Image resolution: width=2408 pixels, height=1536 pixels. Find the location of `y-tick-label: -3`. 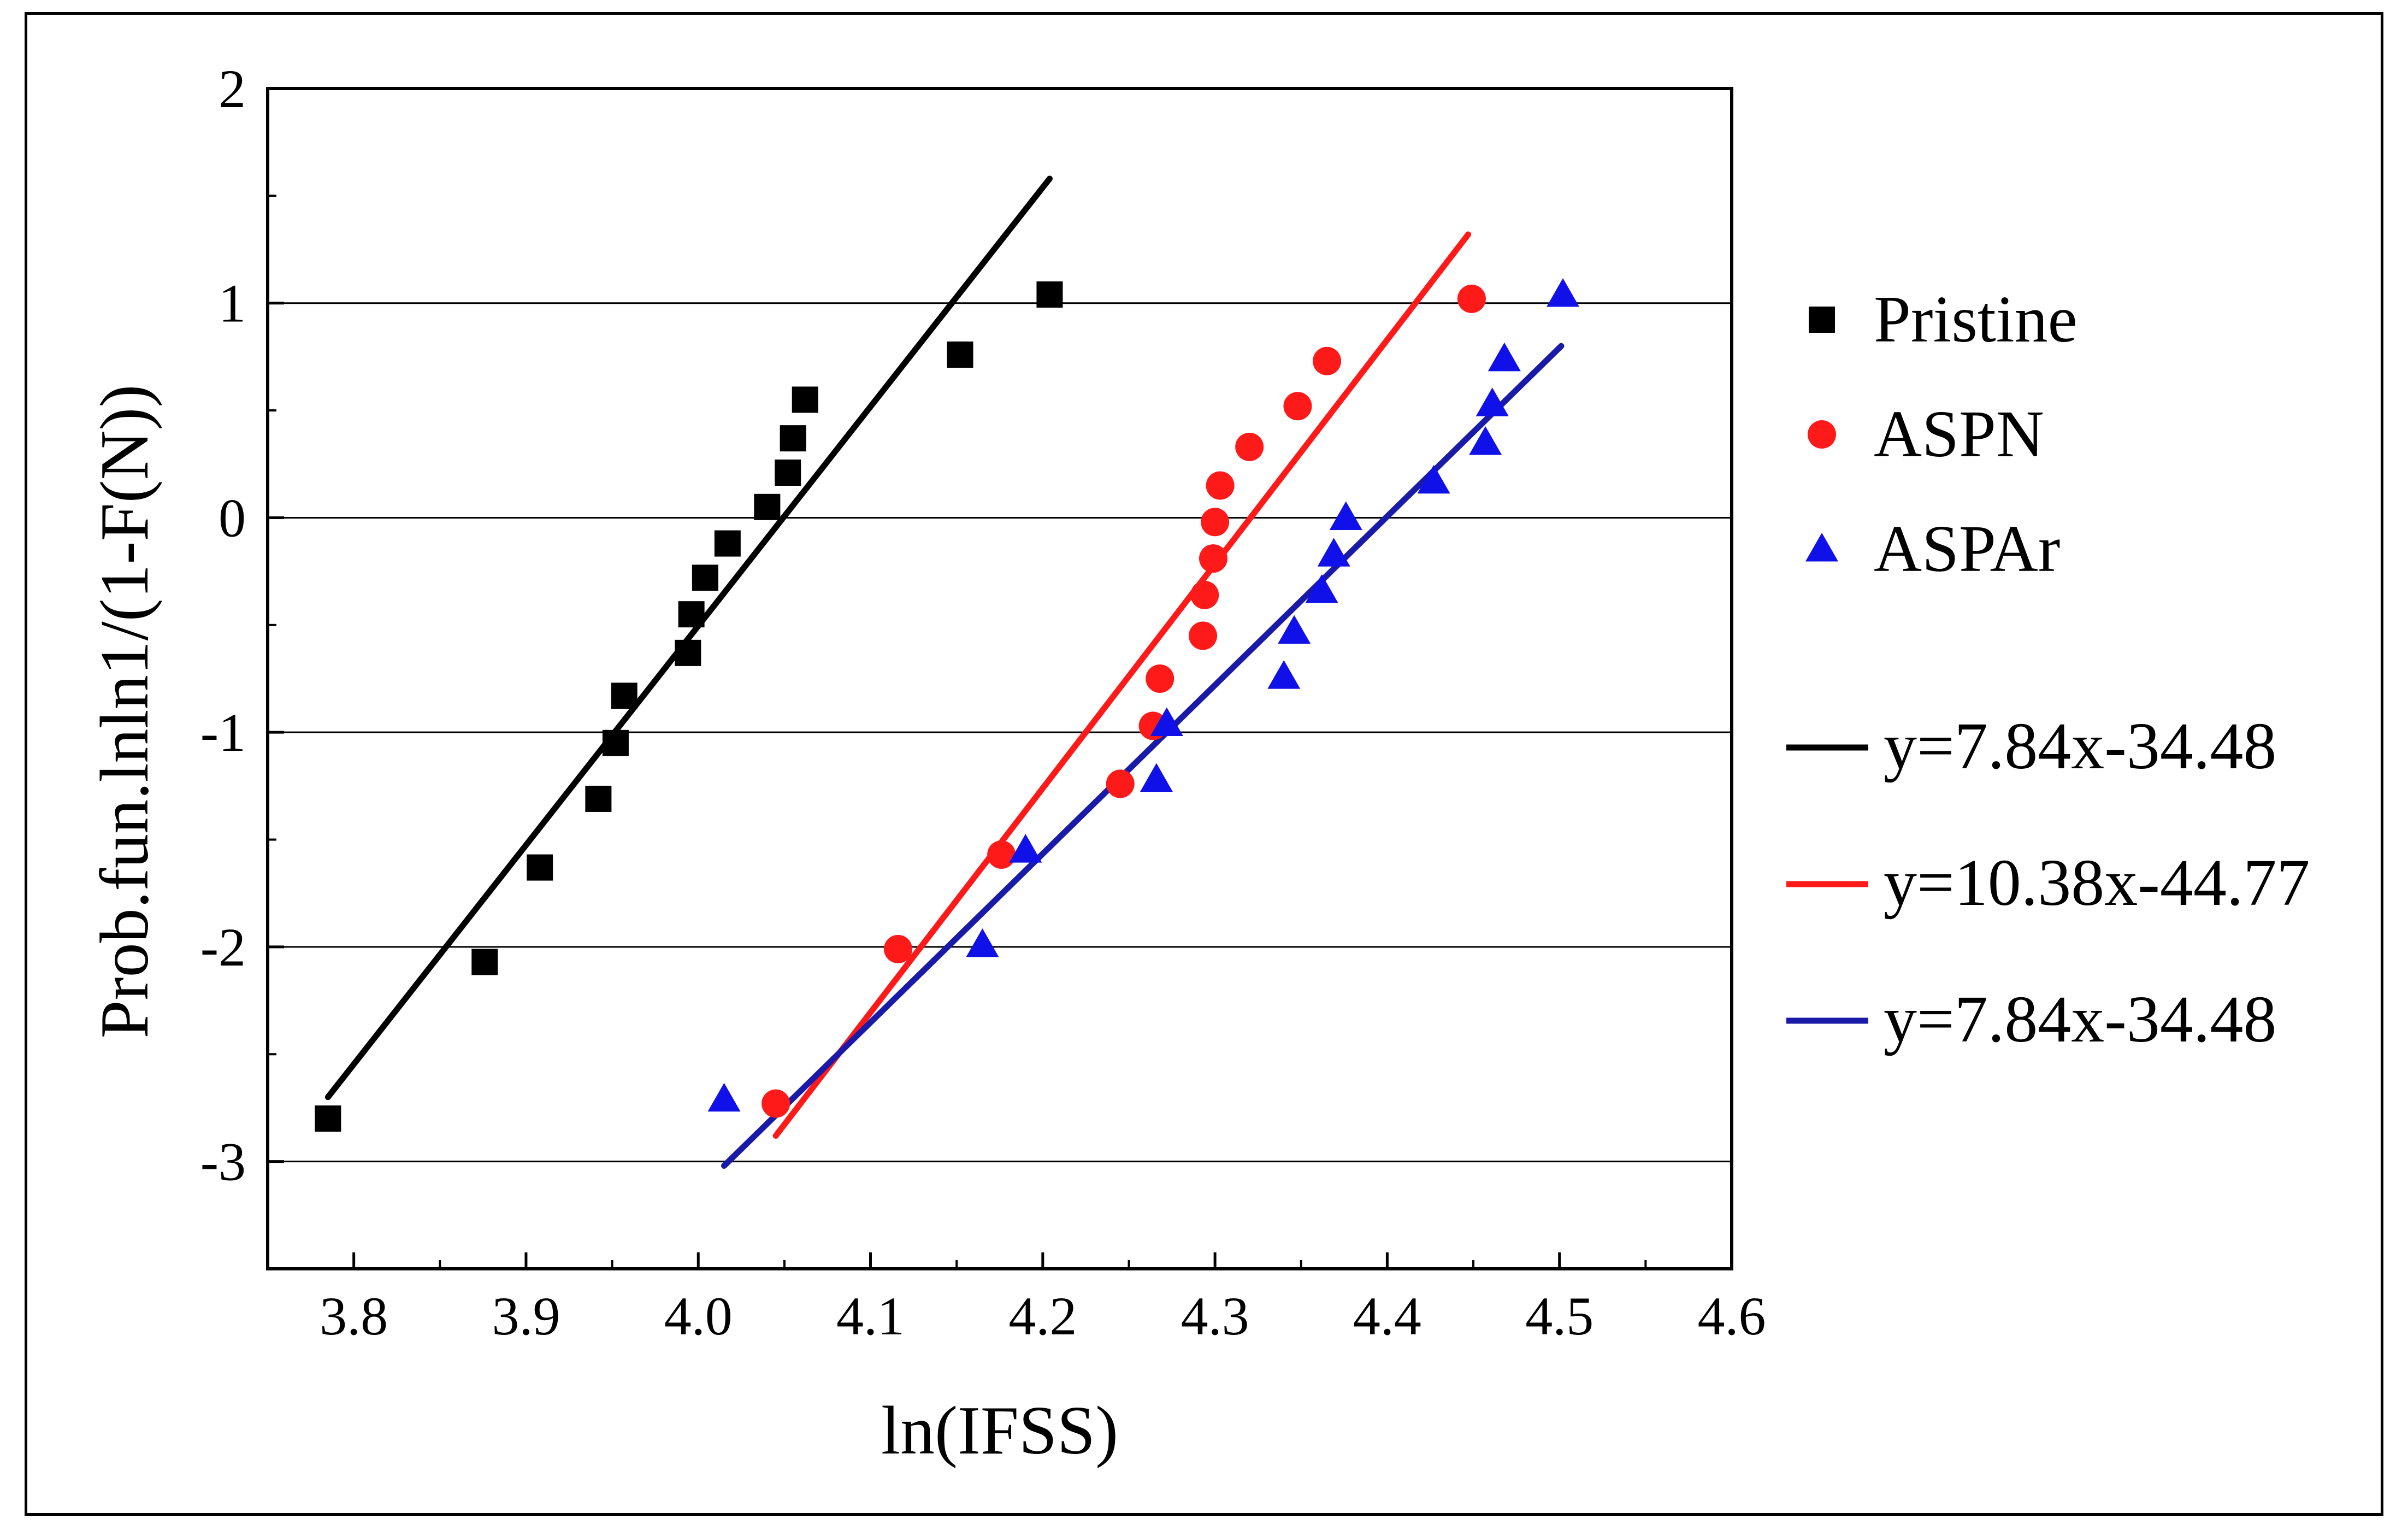

y-tick-label: -3 is located at coordinates (223, 1162).